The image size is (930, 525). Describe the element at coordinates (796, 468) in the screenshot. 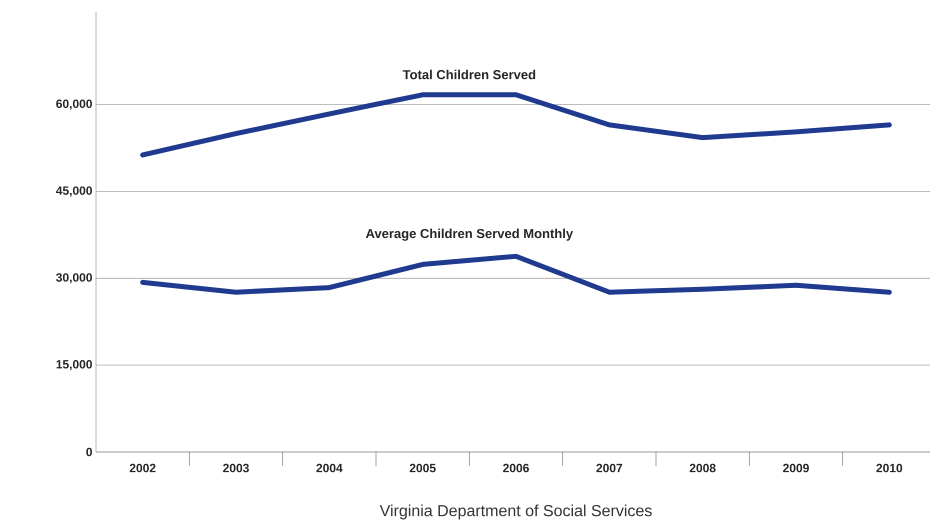

I see `x-tick-label: 2009` at that location.